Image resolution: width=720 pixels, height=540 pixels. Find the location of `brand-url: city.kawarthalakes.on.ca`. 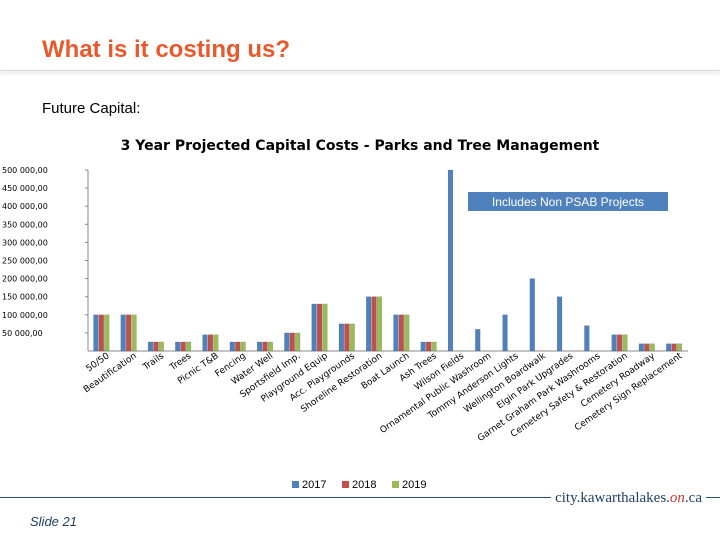

brand-url: city.kawarthalakes.on.ca is located at coordinates (628, 498).